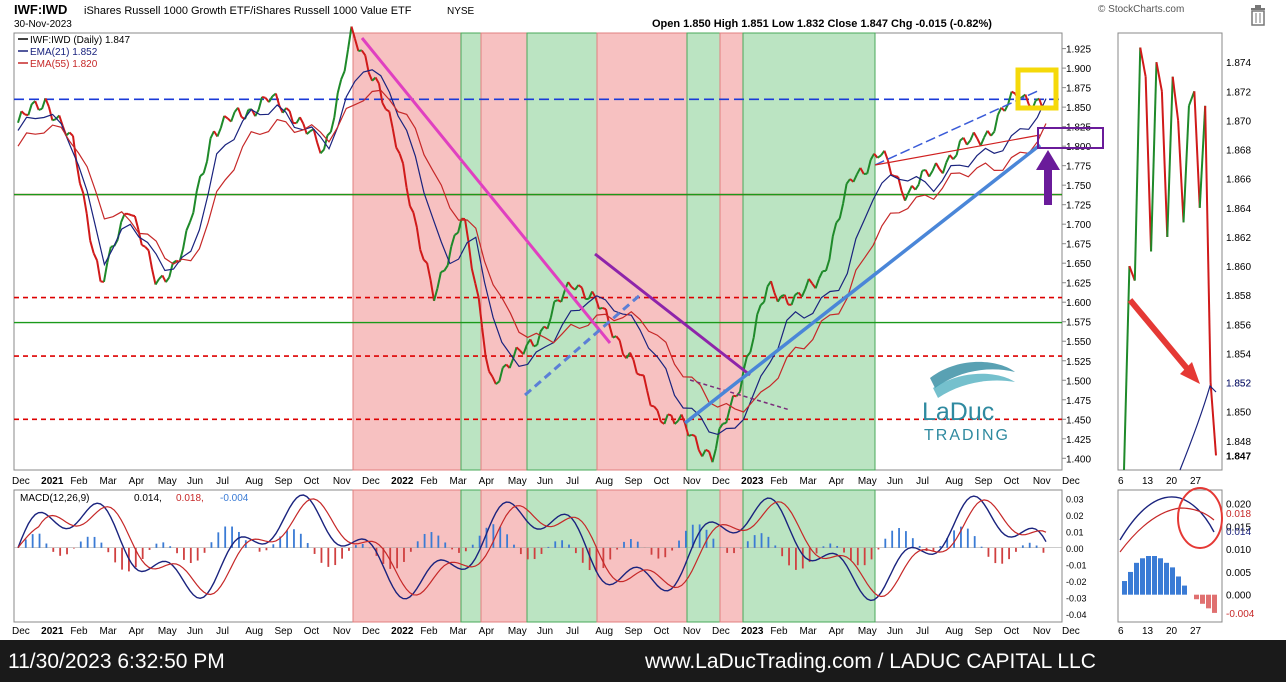  Describe the element at coordinates (1238, 384) in the screenshot. I see `zoom-y-tick-label: 1.852` at that location.